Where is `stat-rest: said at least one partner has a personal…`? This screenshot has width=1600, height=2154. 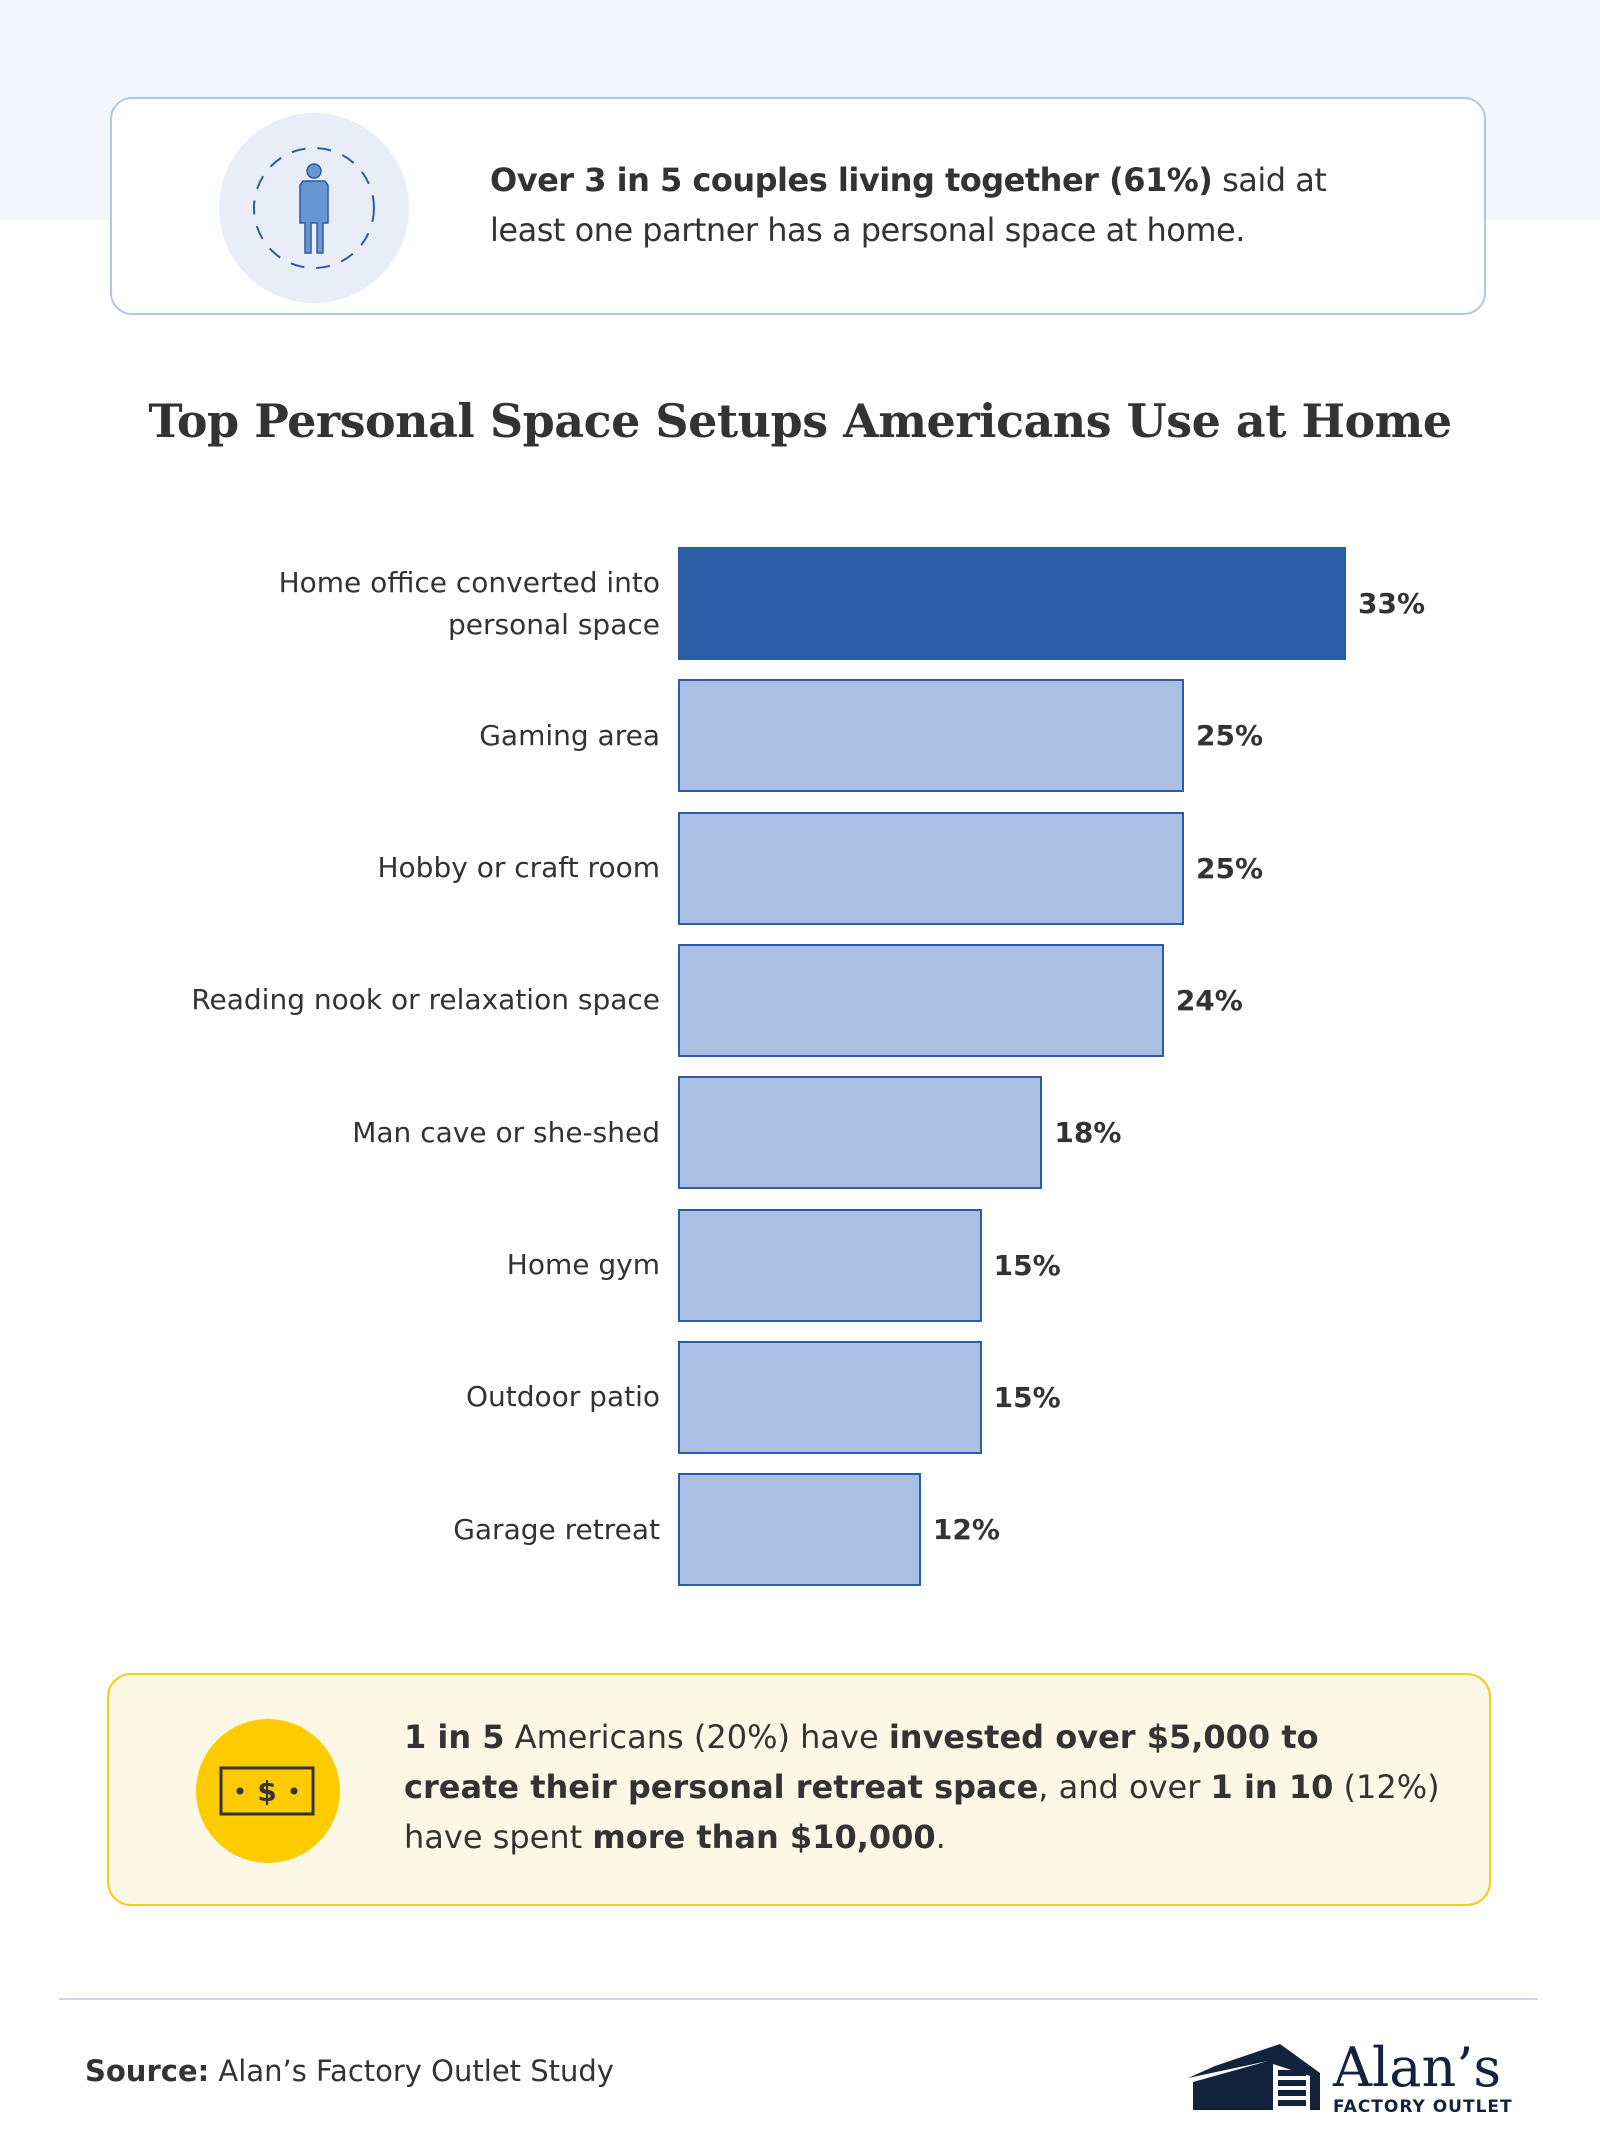
stat-rest: said at least one partner has a personal… is located at coordinates (908, 205).